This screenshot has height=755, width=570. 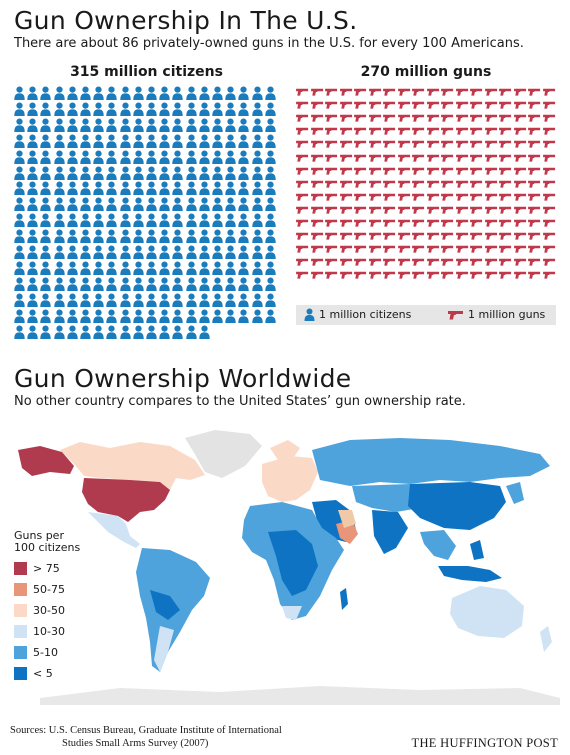 I want to click on south-africa-shape, so click(x=292, y=613).